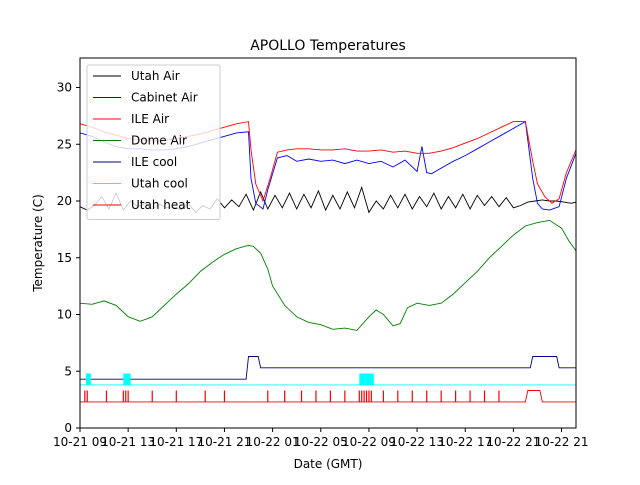 Image resolution: width=640 pixels, height=485 pixels. I want to click on series-line-ile-cool, so click(328, 368).